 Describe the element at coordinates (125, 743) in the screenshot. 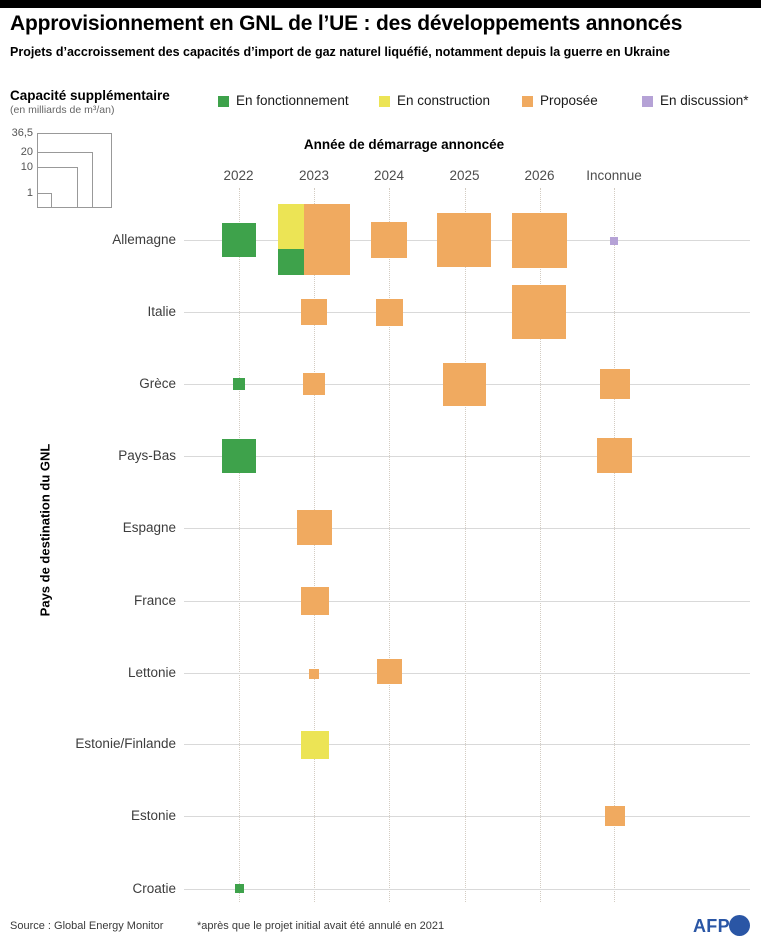

I see `country-label: Estonie/Finlande` at that location.